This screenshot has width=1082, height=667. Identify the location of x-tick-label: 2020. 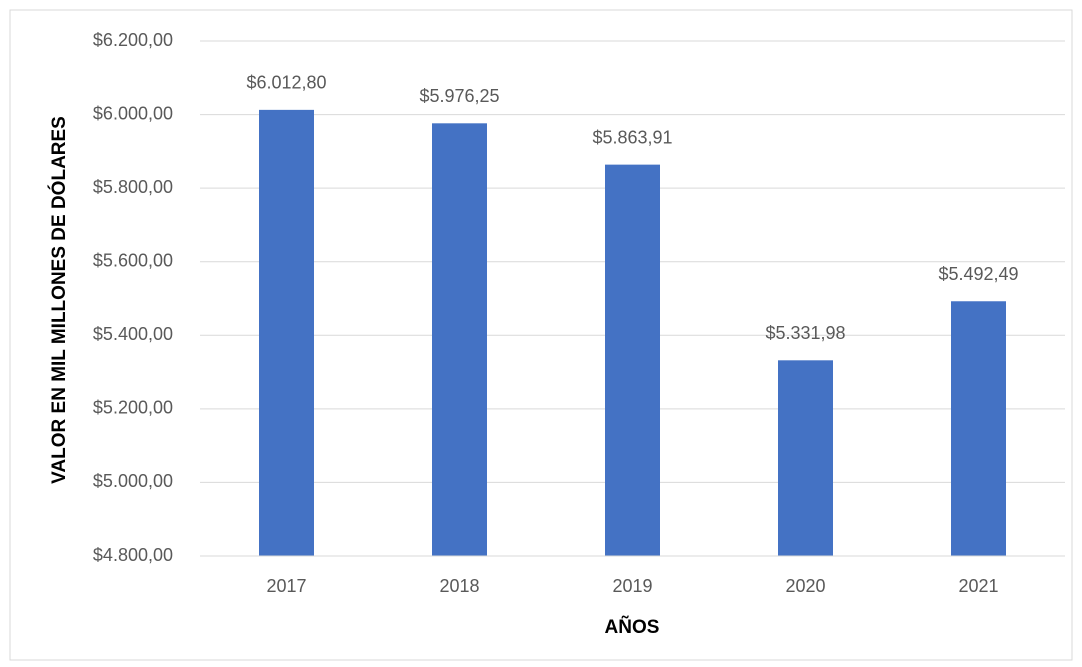
(805, 586).